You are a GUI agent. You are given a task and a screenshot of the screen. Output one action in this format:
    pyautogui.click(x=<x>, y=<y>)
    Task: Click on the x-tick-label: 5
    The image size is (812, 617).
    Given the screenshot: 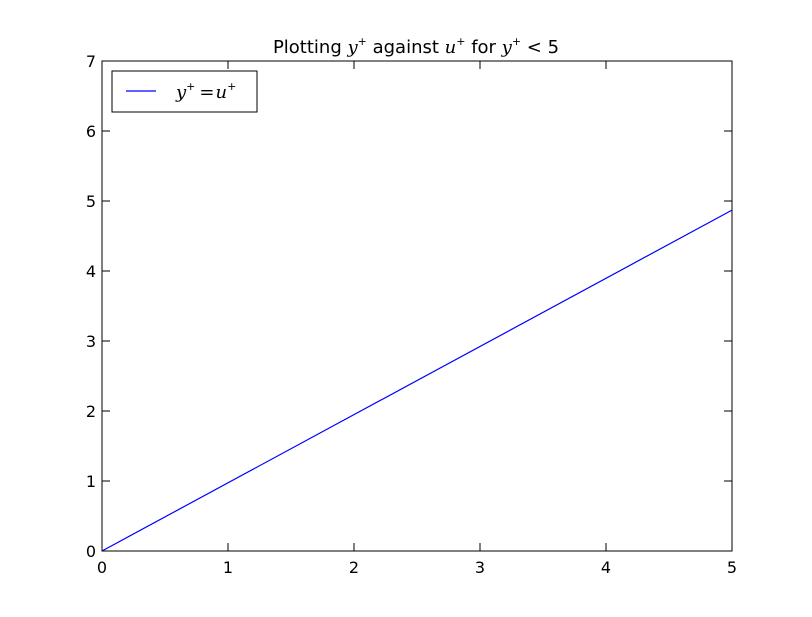 What is the action you would take?
    pyautogui.click(x=732, y=567)
    